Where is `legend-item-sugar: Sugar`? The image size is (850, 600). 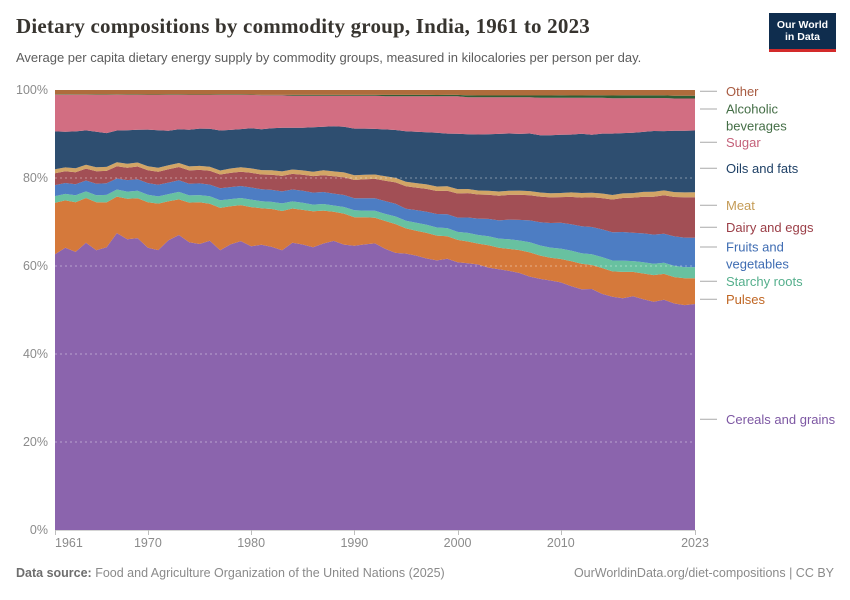 legend-item-sugar: Sugar is located at coordinates (769, 143).